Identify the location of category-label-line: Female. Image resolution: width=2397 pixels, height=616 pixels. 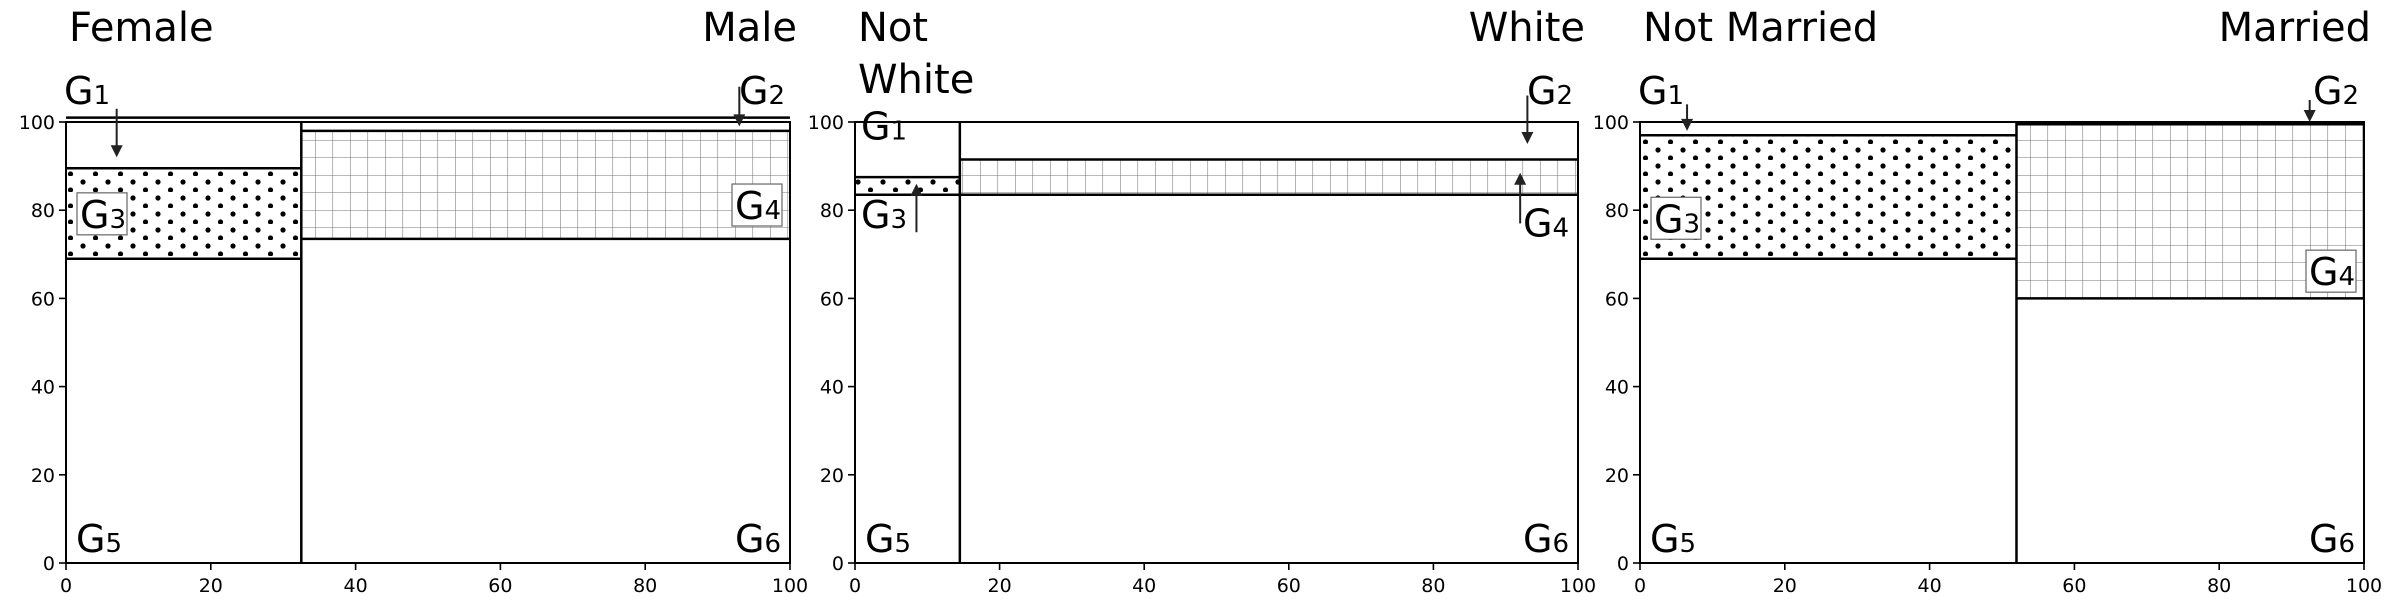
(141, 28).